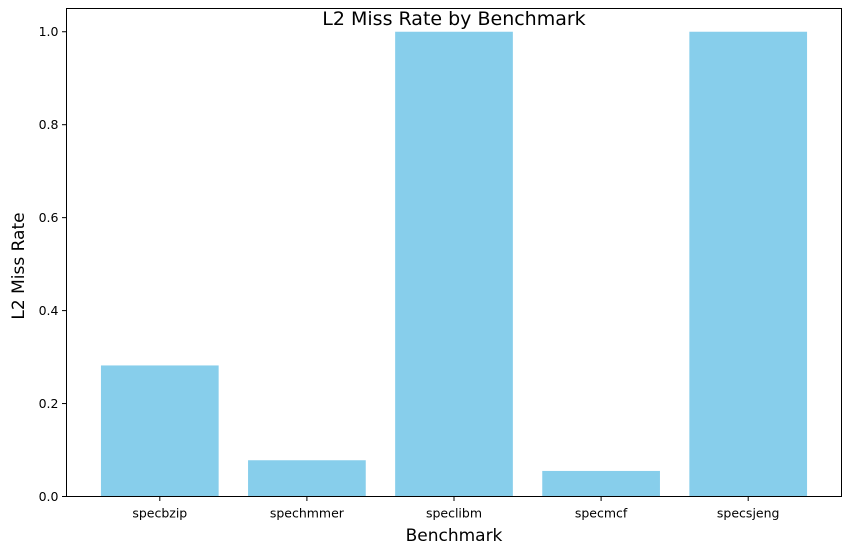 The image size is (851, 554). I want to click on y-axis: 0.0 0.2 0.4 0.6 0.8 1.0, so click(53, 264).